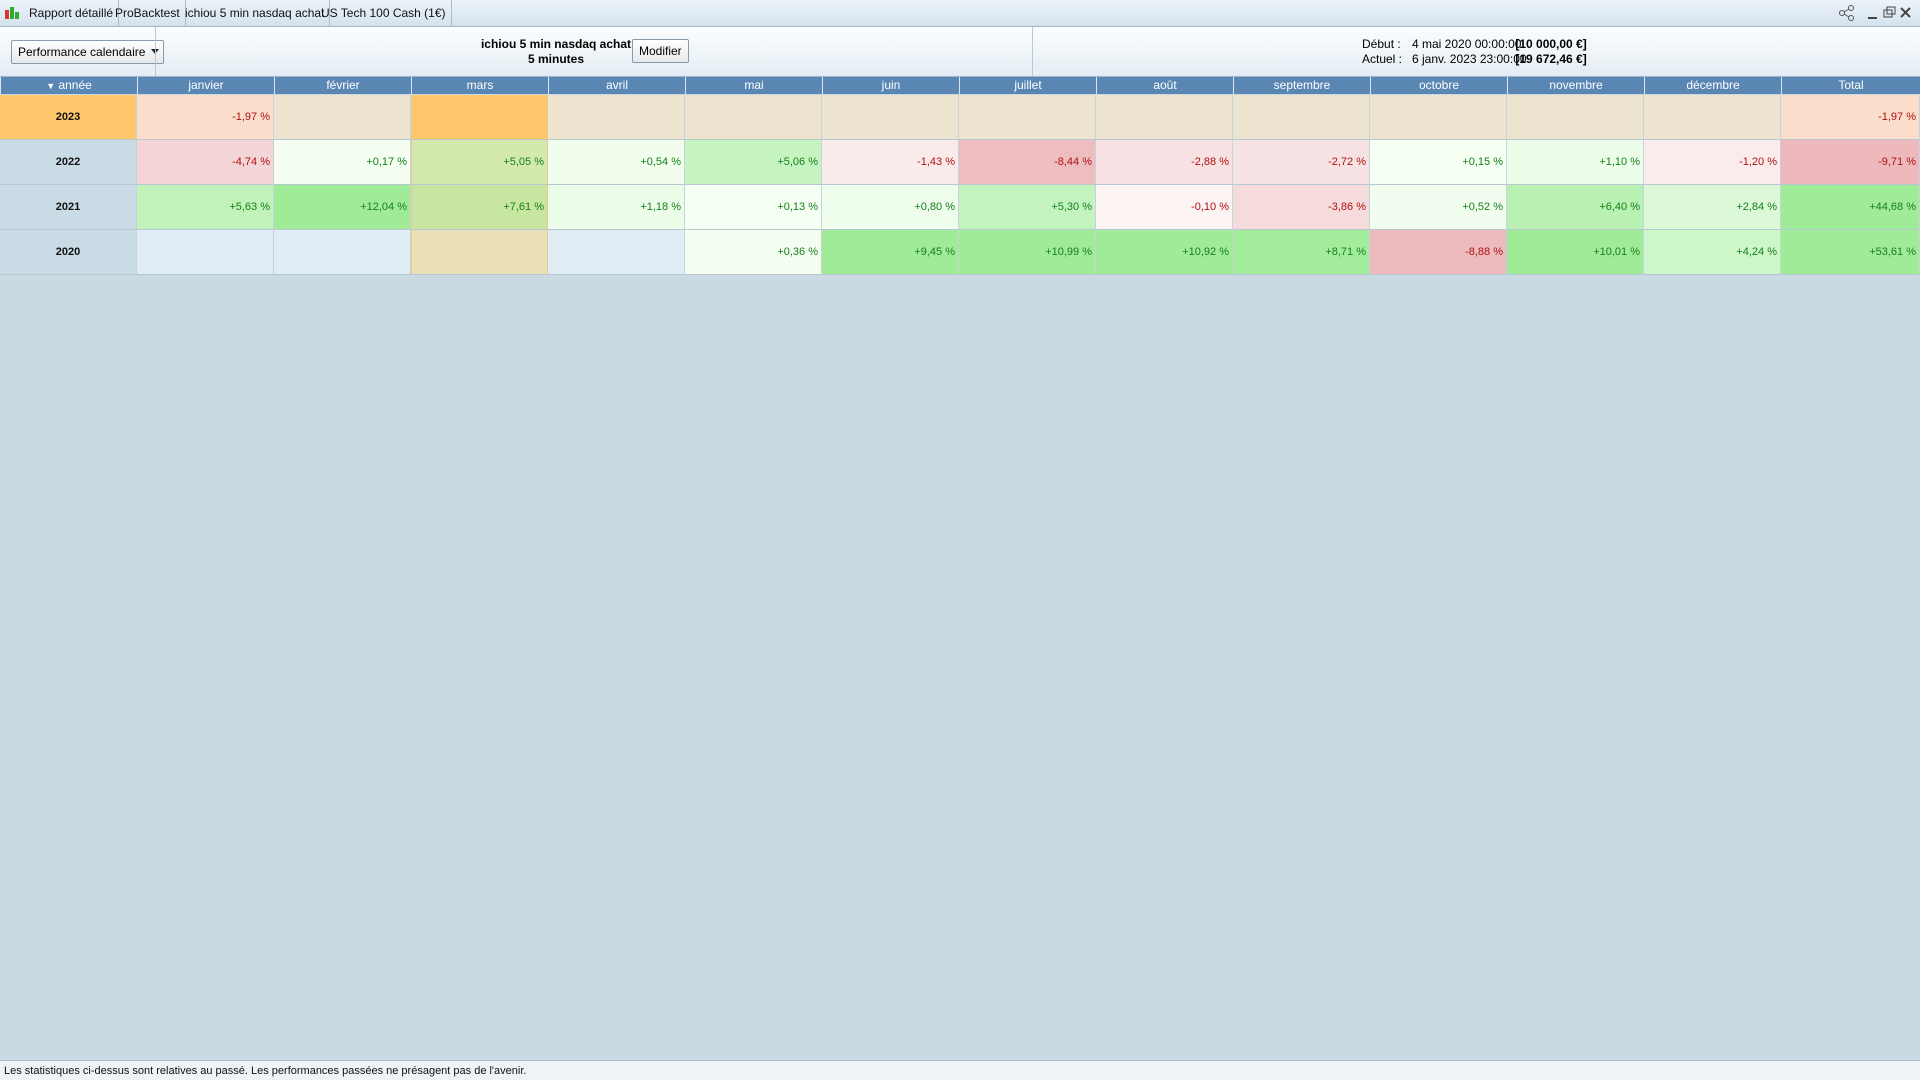  What do you see at coordinates (1301, 252) in the screenshot?
I see `performance-cell: +8,71 %` at bounding box center [1301, 252].